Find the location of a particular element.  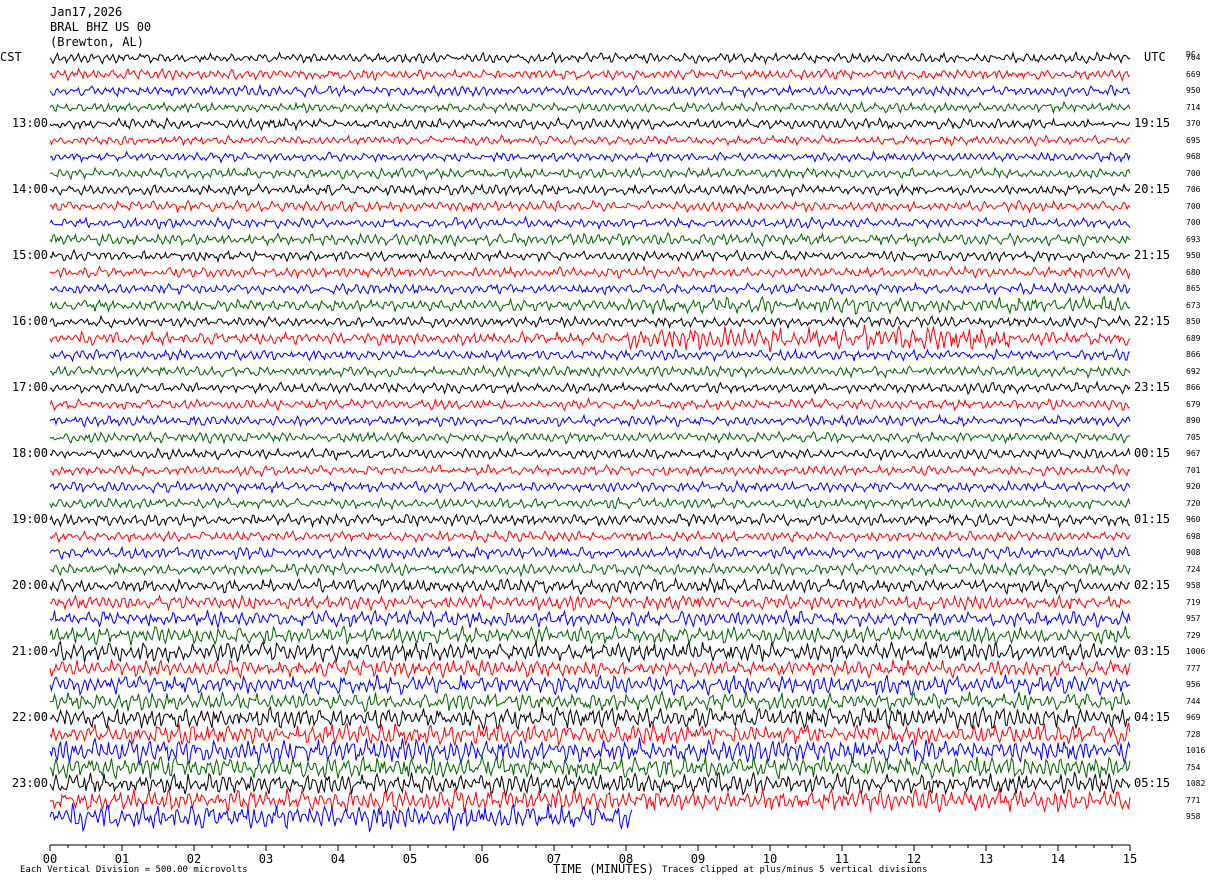

dc-offset-label: 680 is located at coordinates (1193, 272).